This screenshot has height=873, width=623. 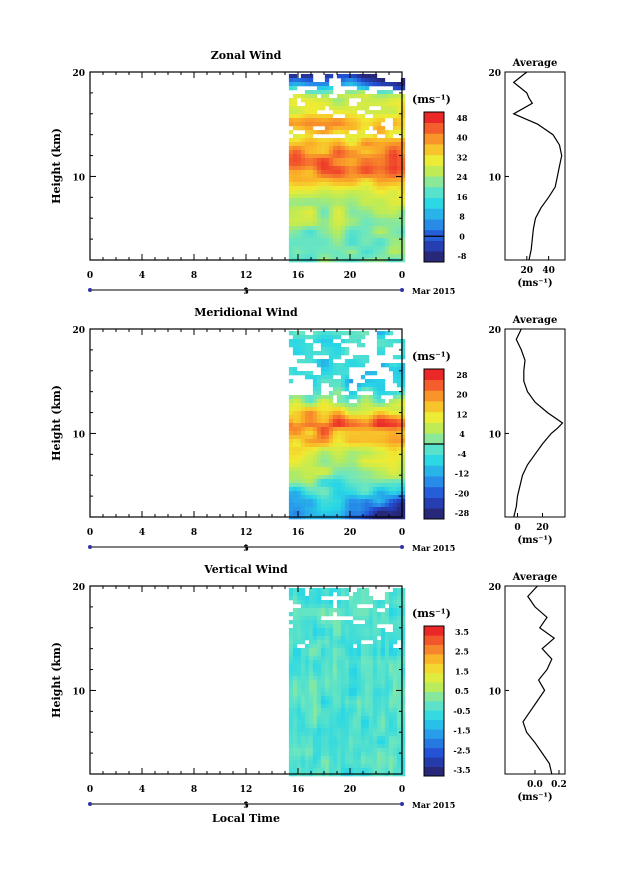 I want to click on y-axis-label: Height (km), so click(x=56, y=423).